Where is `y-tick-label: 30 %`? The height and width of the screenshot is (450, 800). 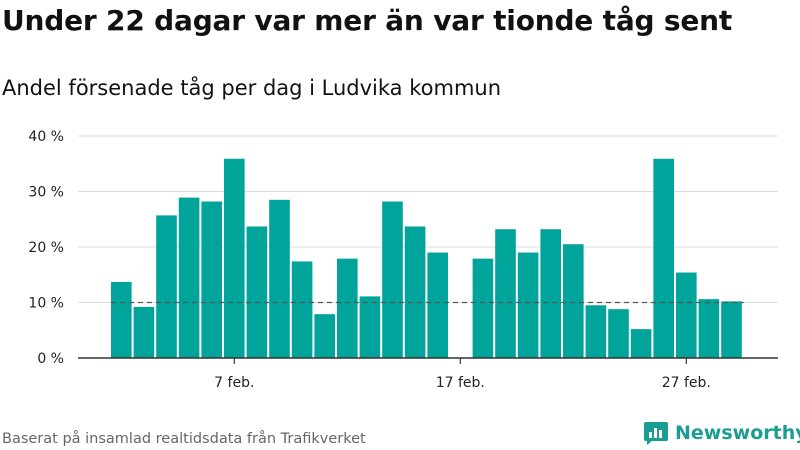
y-tick-label: 30 % is located at coordinates (46, 193).